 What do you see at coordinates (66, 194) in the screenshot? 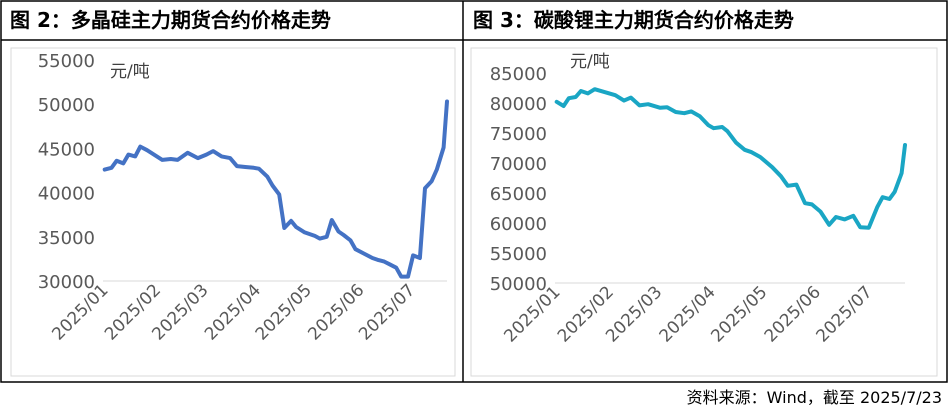
I see `y-tick-label: 40000` at bounding box center [66, 194].